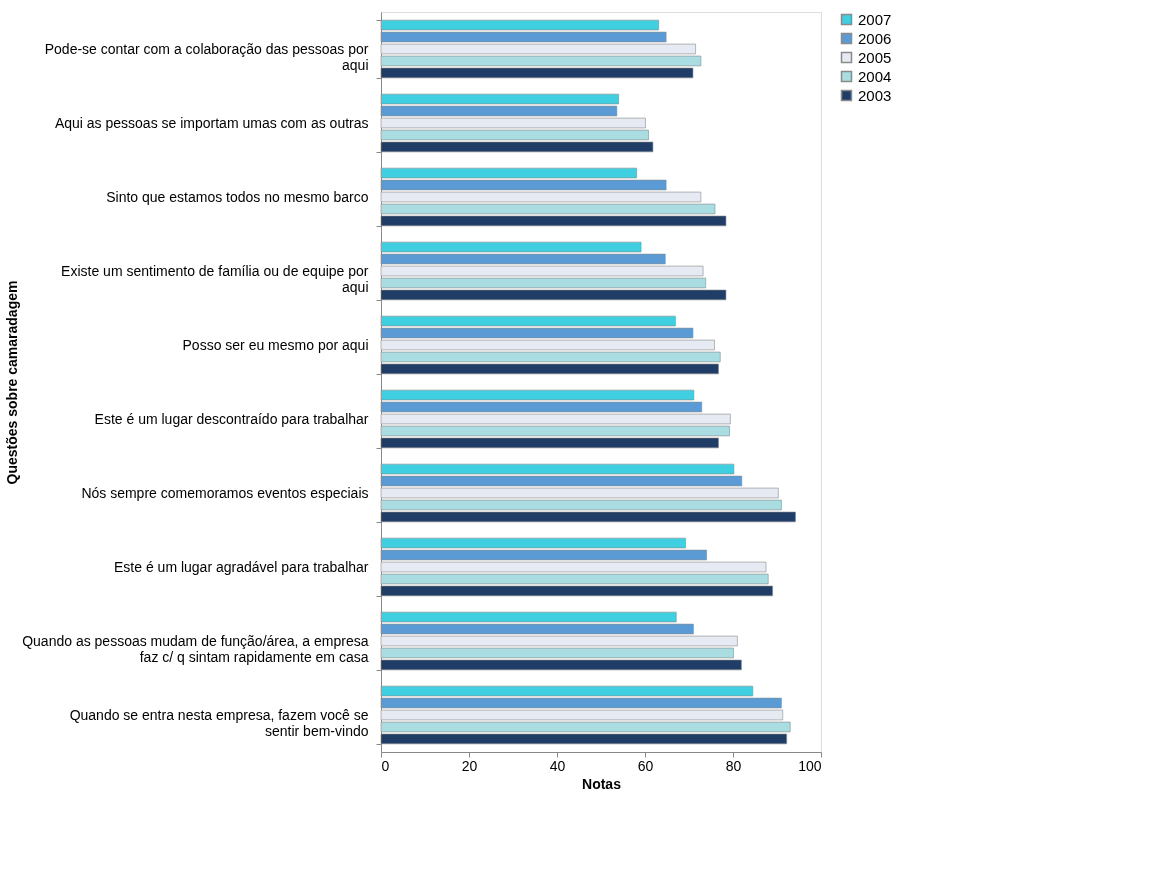  I want to click on y-tick-label: Quando as pessoas mudam de função/área, a empresa faz c/ q sintam rapidamente em casa, so click(195, 648).